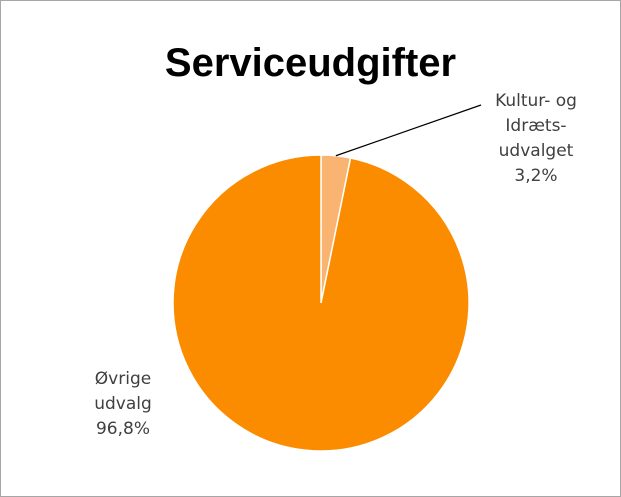 The width and height of the screenshot is (621, 497). I want to click on leader-line, so click(408, 130).